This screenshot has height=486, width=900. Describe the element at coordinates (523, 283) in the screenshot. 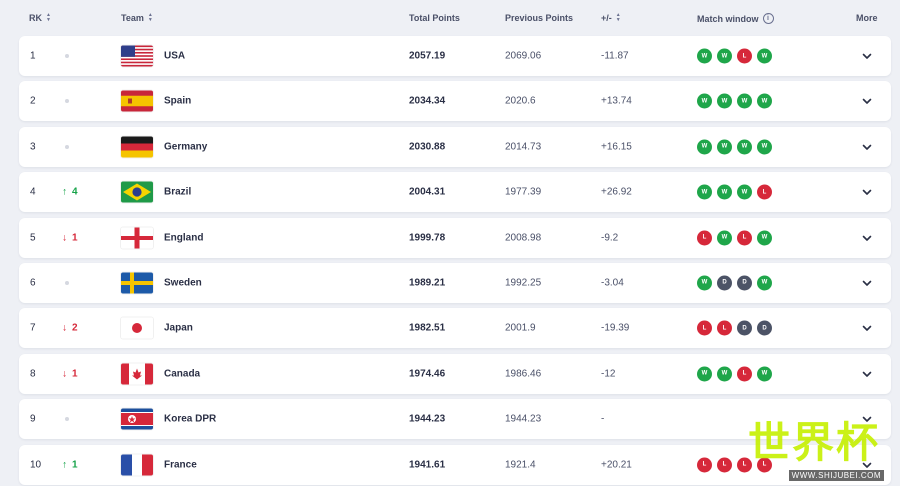

I see `previous-points-cell: 1992.25` at that location.